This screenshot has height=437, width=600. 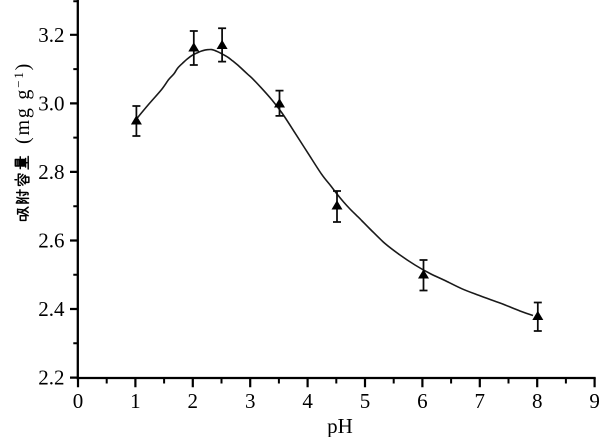 What do you see at coordinates (594, 401) in the screenshot?
I see `svg-text: 9` at bounding box center [594, 401].